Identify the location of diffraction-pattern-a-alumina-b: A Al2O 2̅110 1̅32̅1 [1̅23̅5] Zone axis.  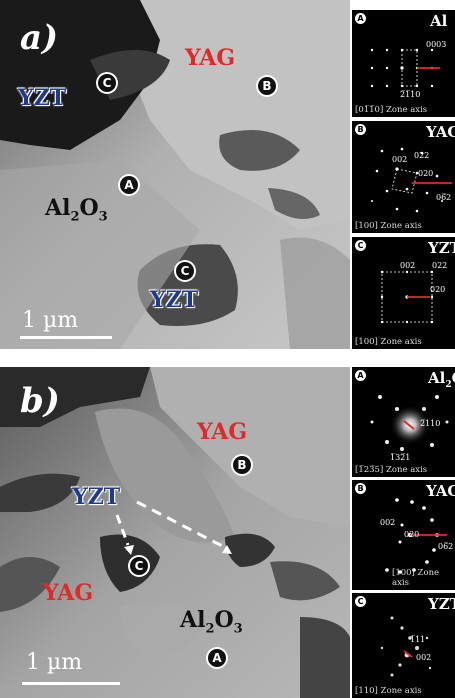
(403, 422).